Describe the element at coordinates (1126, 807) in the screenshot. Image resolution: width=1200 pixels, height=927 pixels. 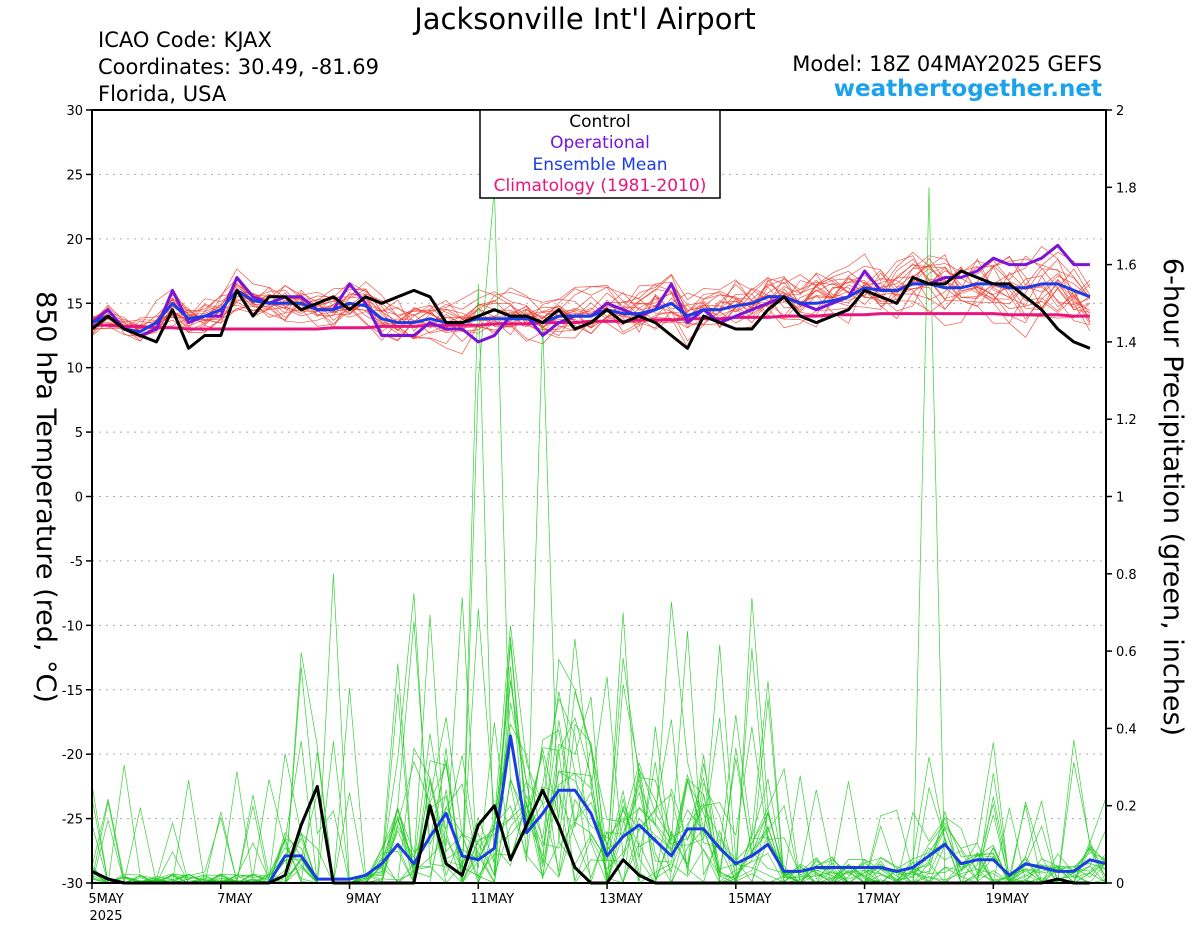
I see `right-tick-label: 0.2` at that location.